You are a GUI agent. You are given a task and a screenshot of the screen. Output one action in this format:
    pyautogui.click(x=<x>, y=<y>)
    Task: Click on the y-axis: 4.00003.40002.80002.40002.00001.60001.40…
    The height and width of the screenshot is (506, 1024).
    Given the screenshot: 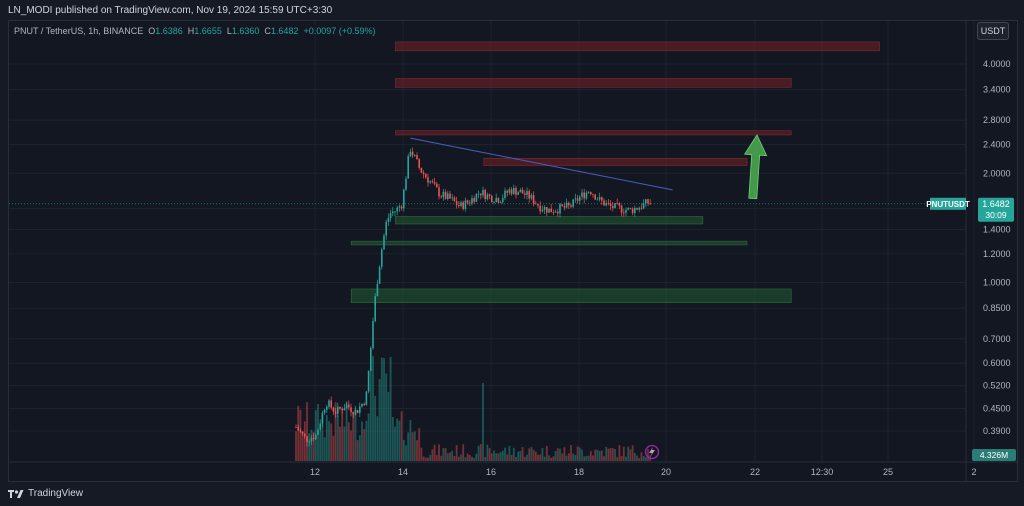 What is the action you would take?
    pyautogui.click(x=997, y=247)
    